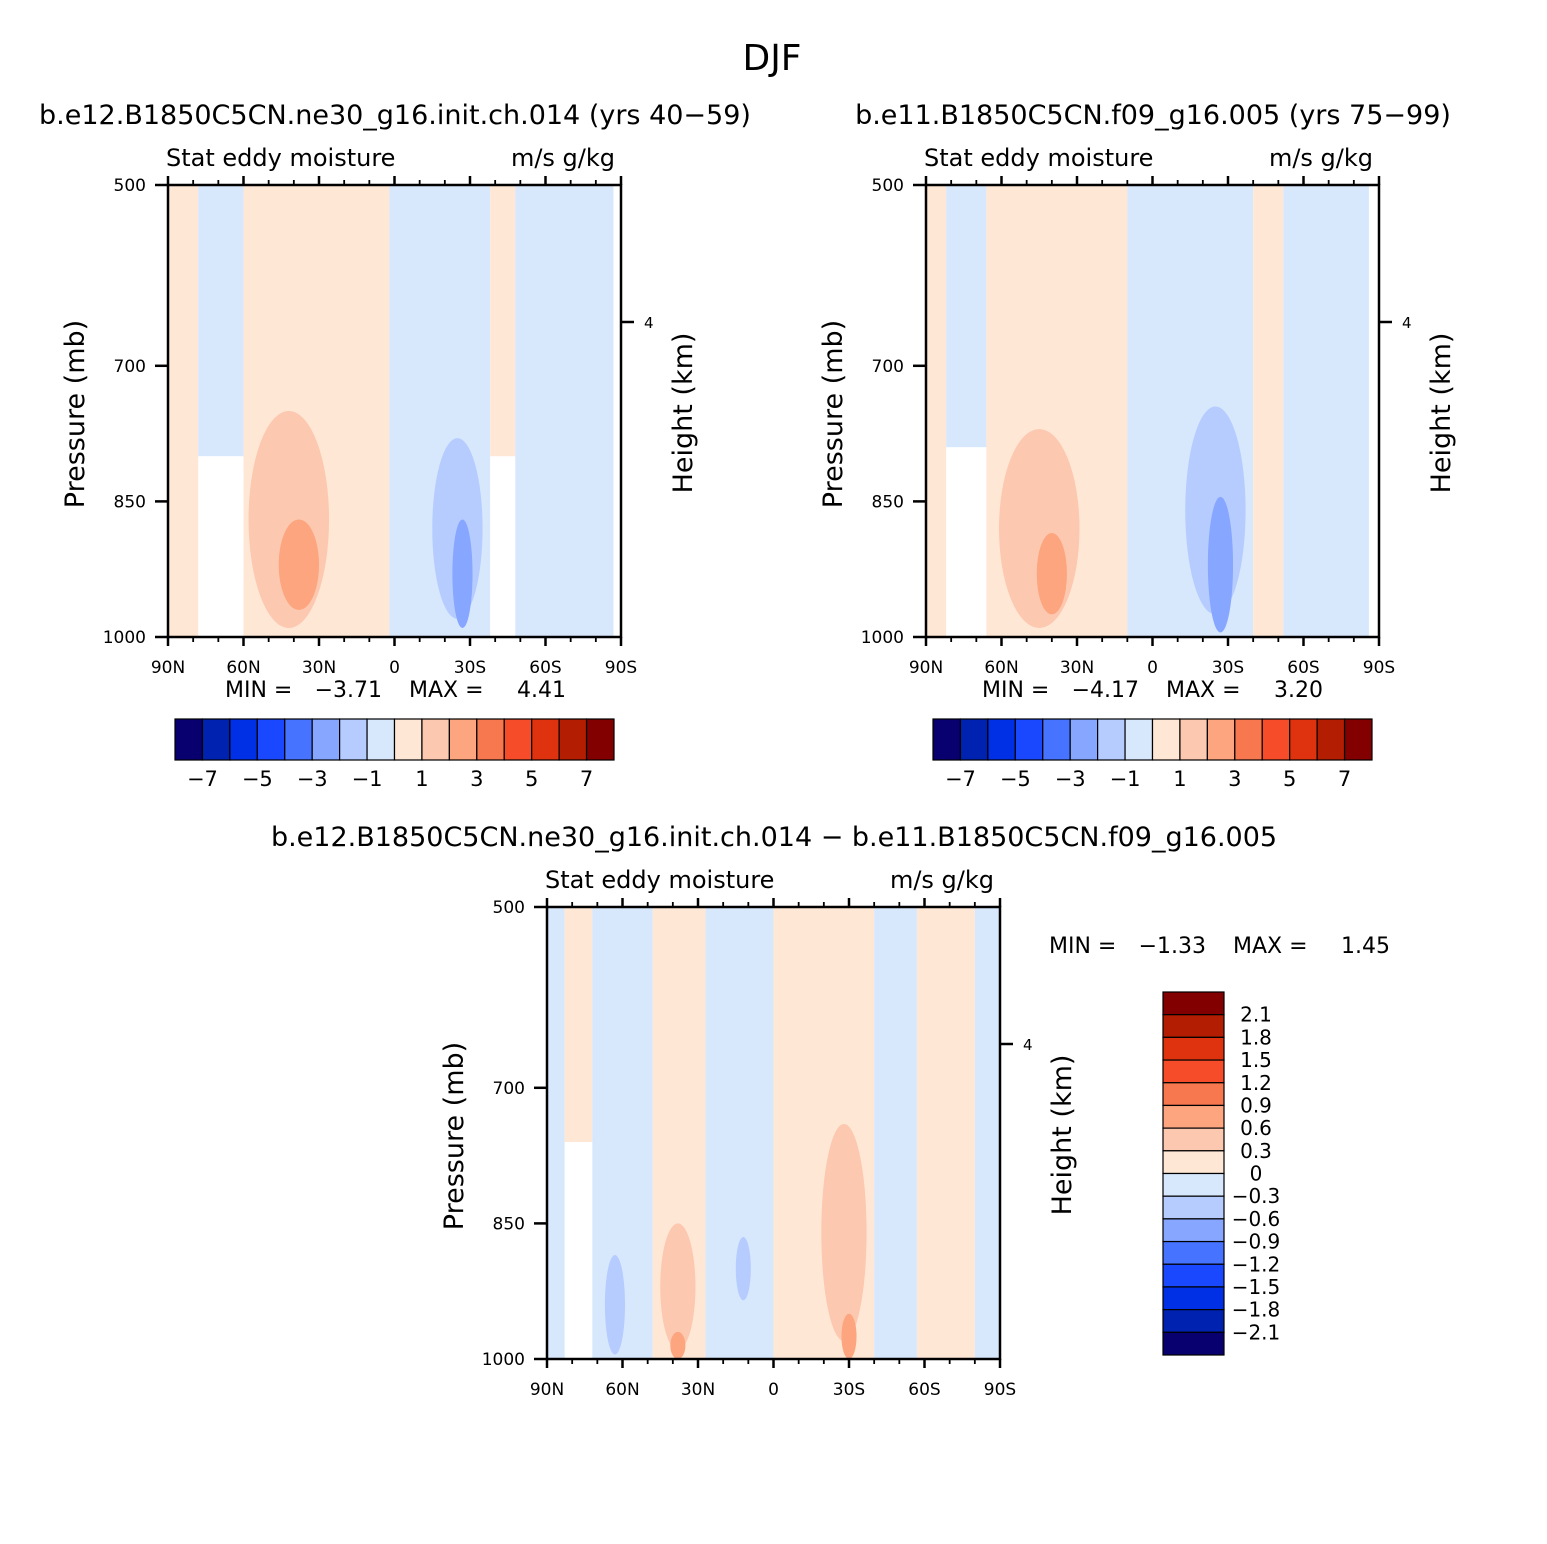 The height and width of the screenshot is (1544, 1547). I want to click on units-label: m/s g/kg, so click(563, 158).